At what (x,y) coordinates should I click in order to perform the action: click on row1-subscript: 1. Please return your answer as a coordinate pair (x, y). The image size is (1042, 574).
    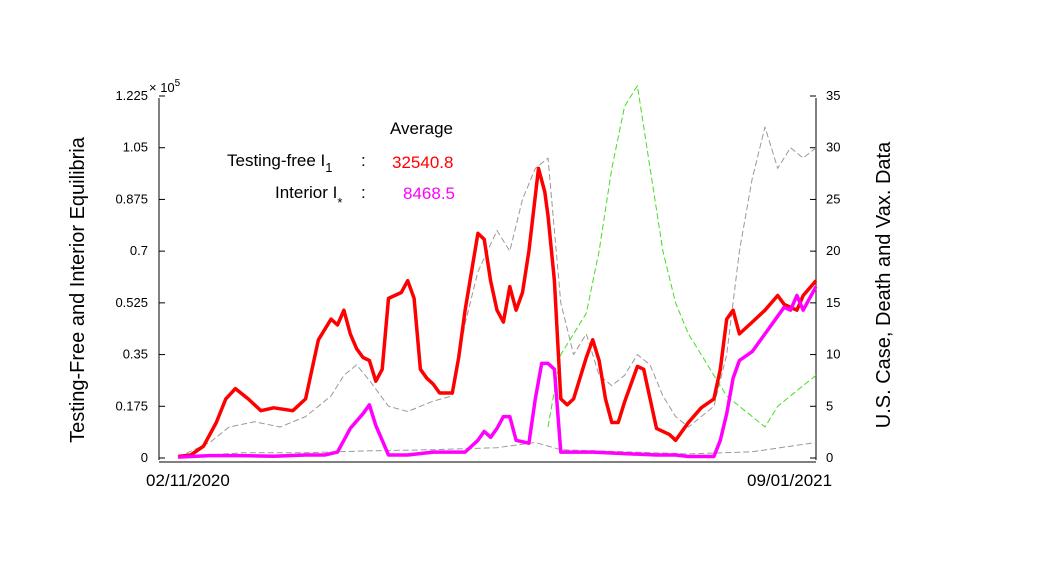
    Looking at the image, I should click on (328, 167).